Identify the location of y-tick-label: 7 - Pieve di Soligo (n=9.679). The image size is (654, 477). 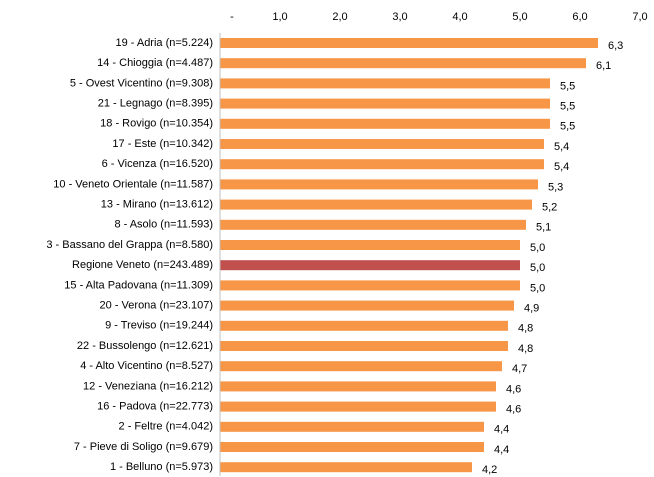
(143, 447).